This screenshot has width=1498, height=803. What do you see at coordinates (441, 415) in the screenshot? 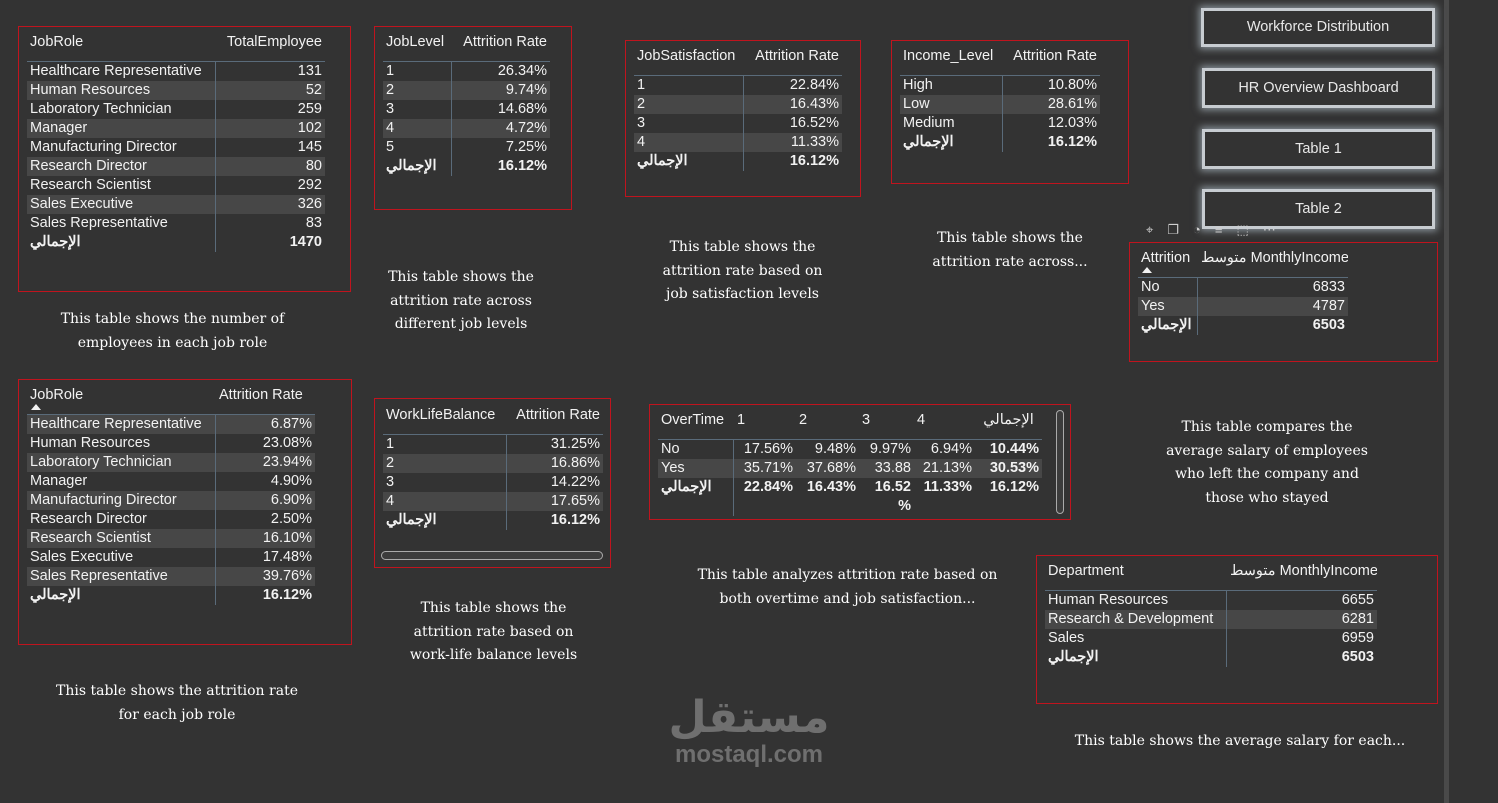
I see `column-header: WorkLifeBalance` at bounding box center [441, 415].